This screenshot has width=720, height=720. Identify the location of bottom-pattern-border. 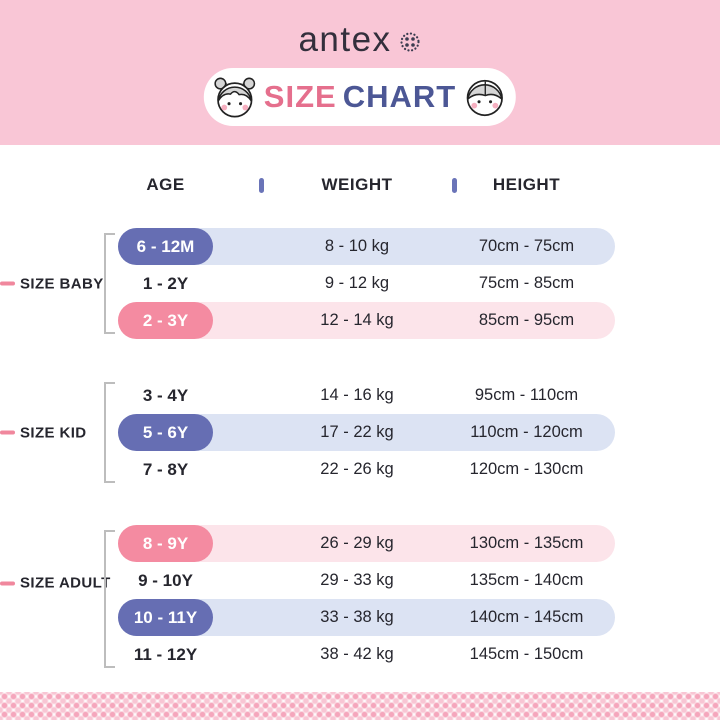
(360, 706).